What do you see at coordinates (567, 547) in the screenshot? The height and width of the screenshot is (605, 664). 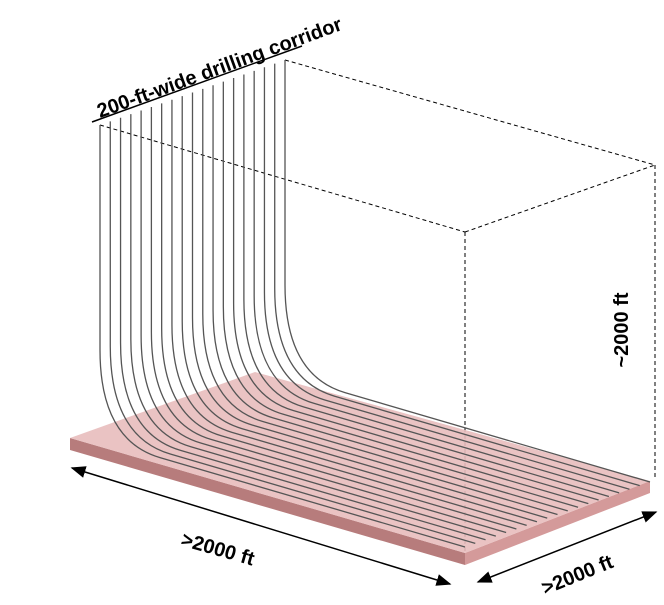 I see `width-arrow` at bounding box center [567, 547].